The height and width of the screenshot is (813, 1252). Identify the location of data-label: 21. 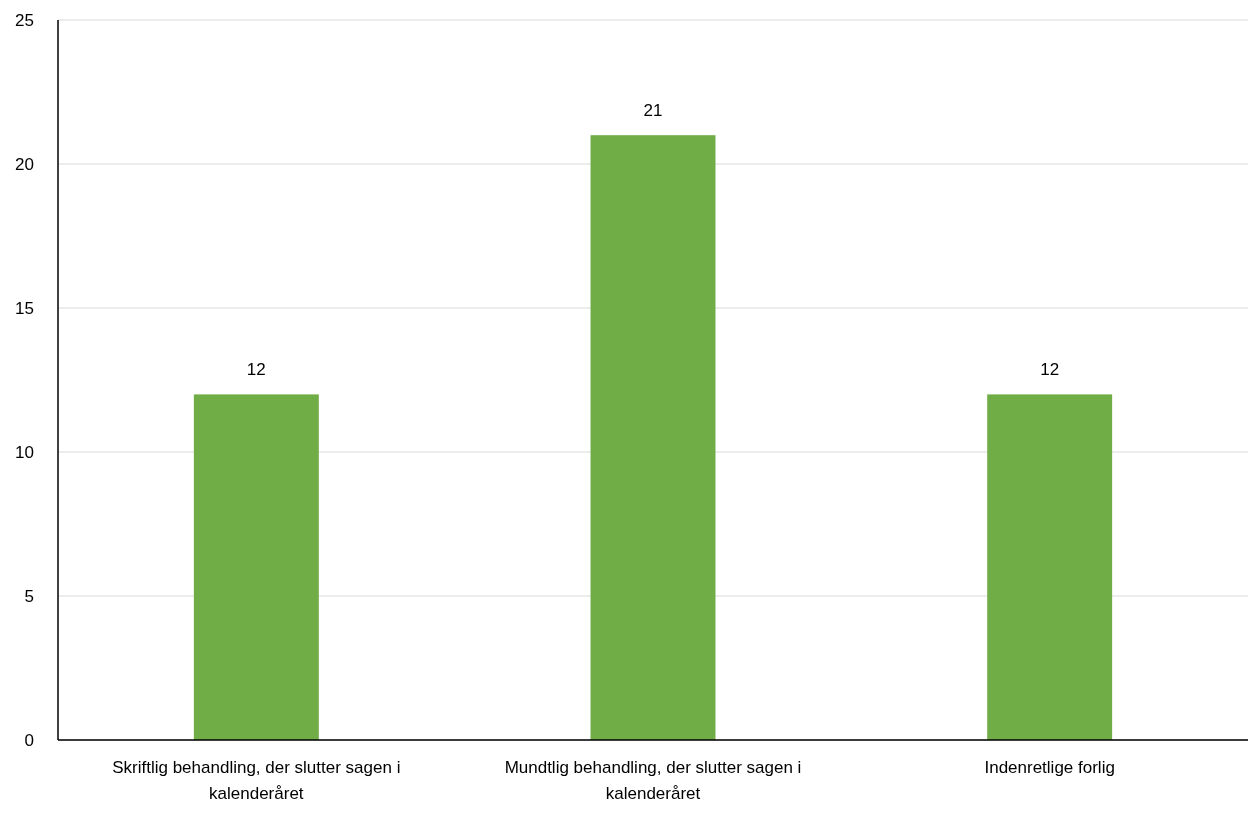
(653, 111).